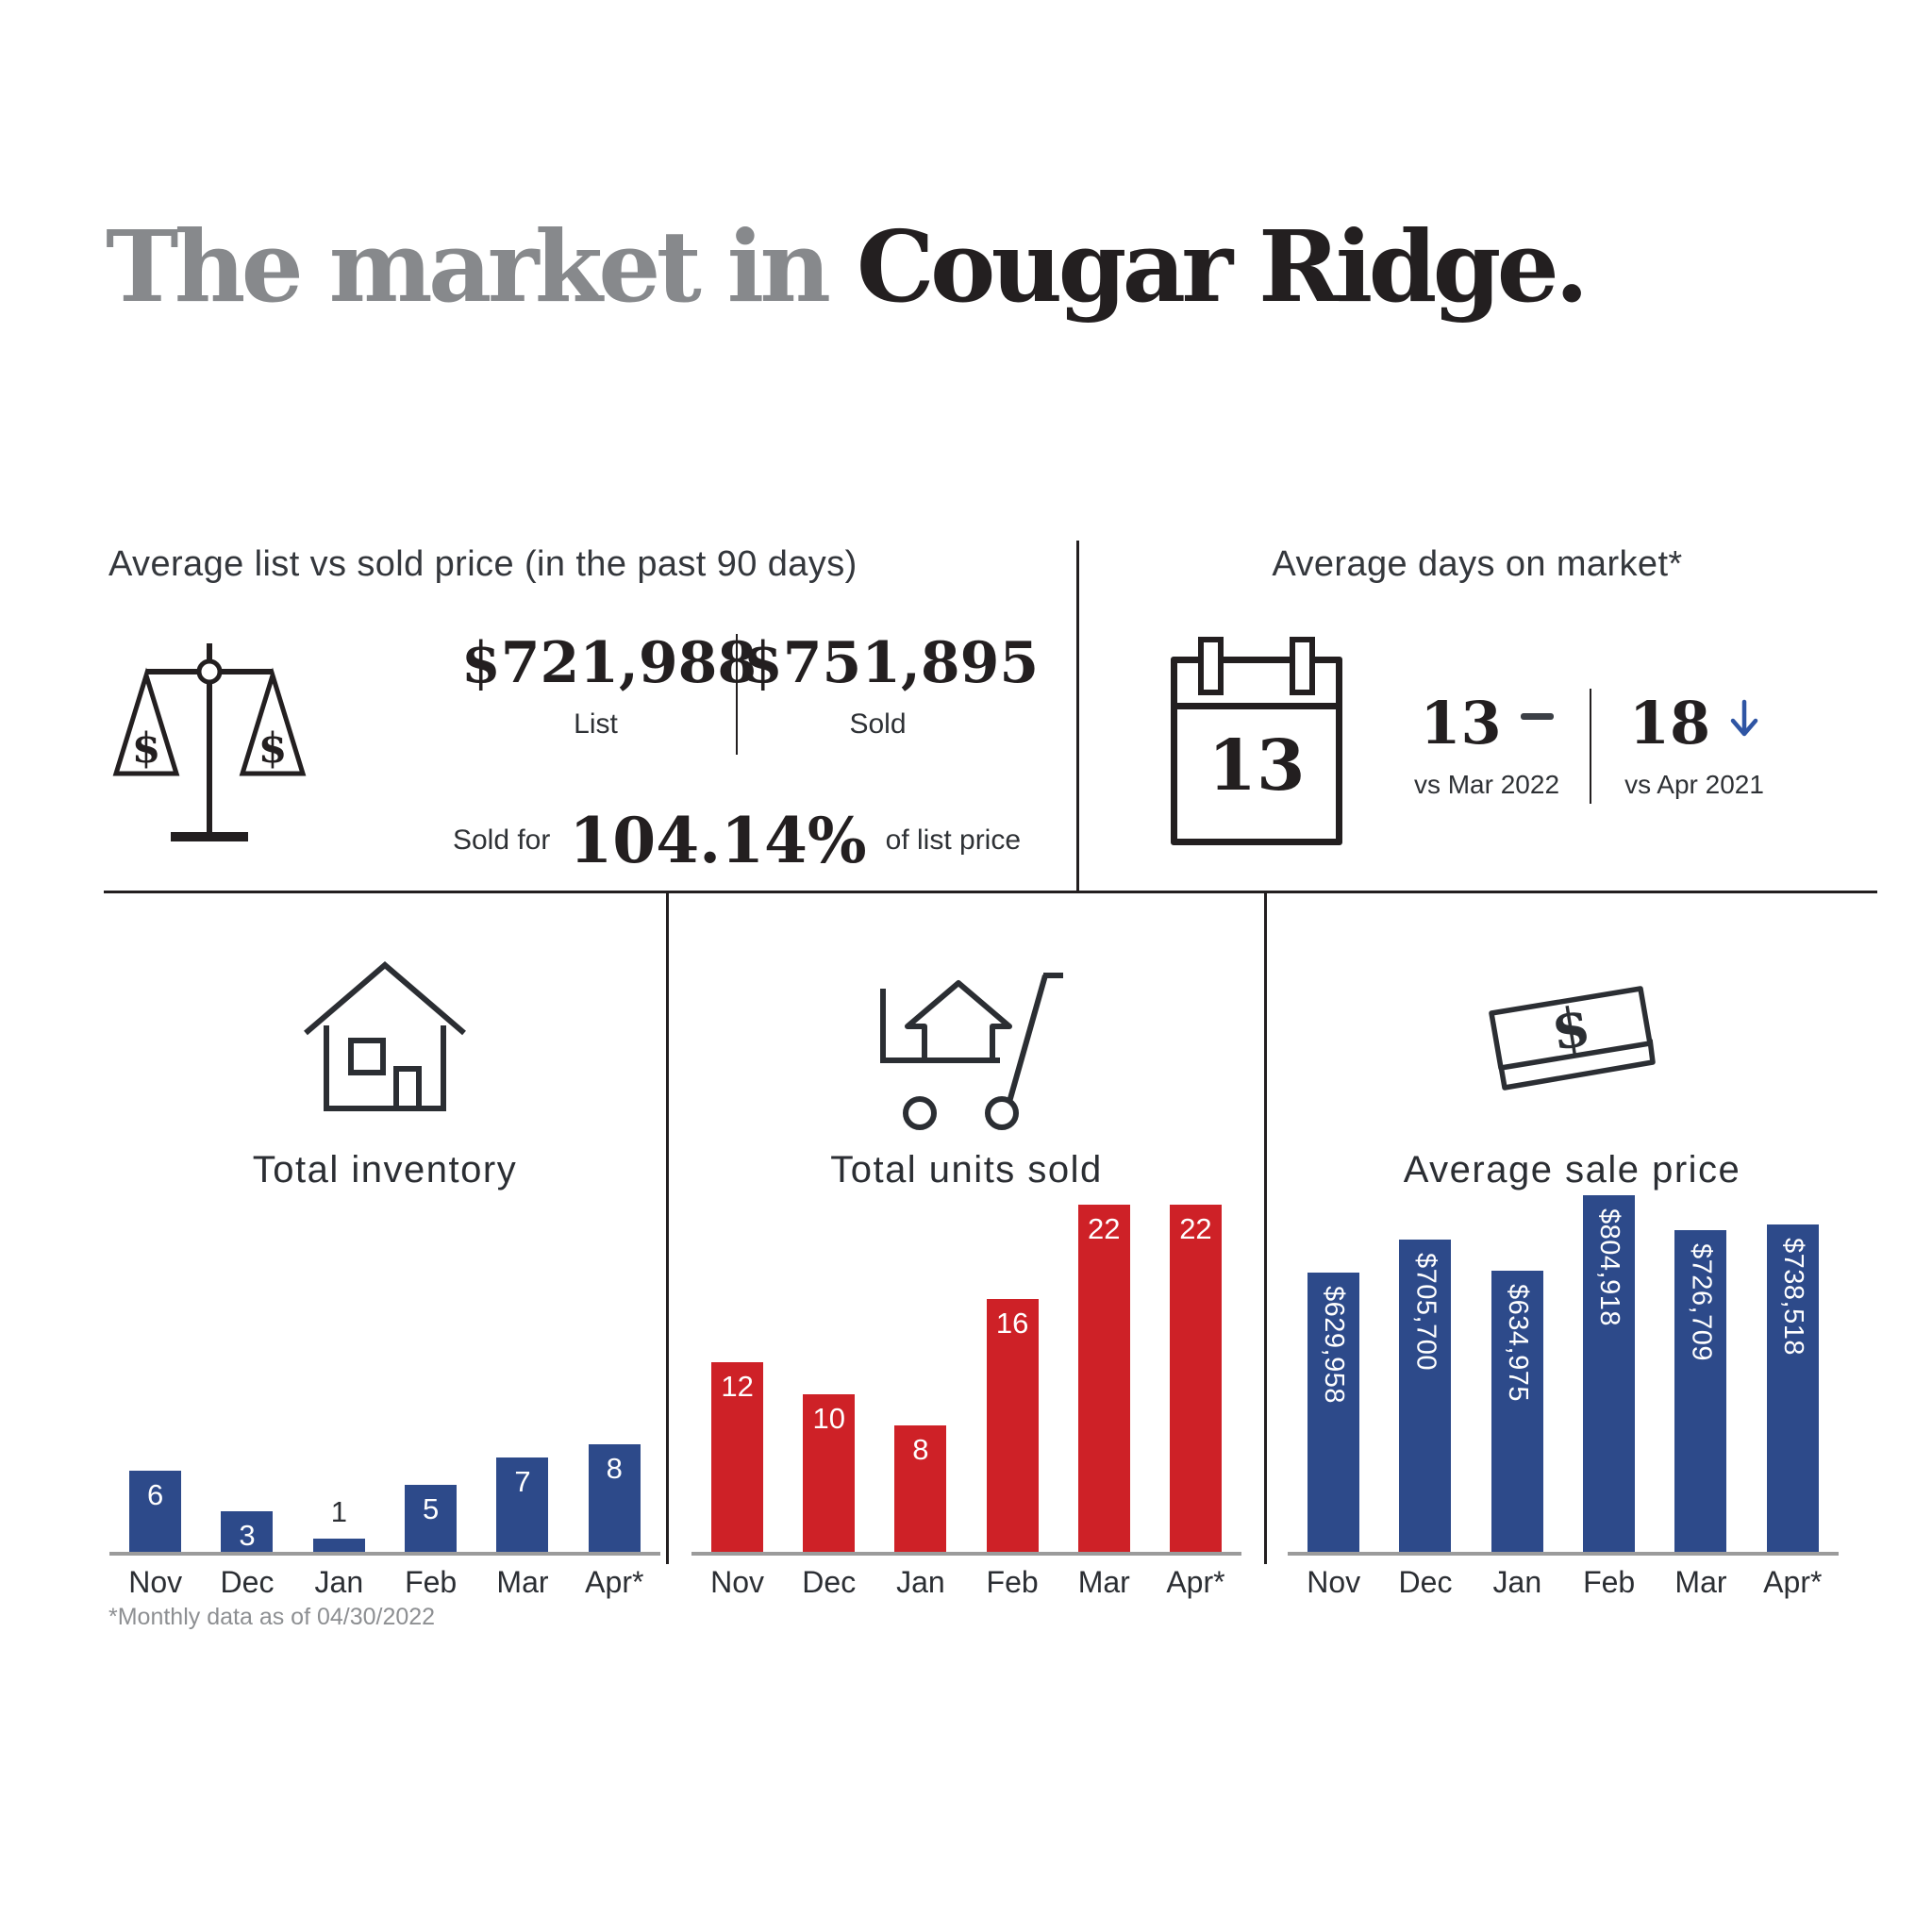  What do you see at coordinates (953, 840) in the screenshot?
I see `ratio-suffix: of list price` at bounding box center [953, 840].